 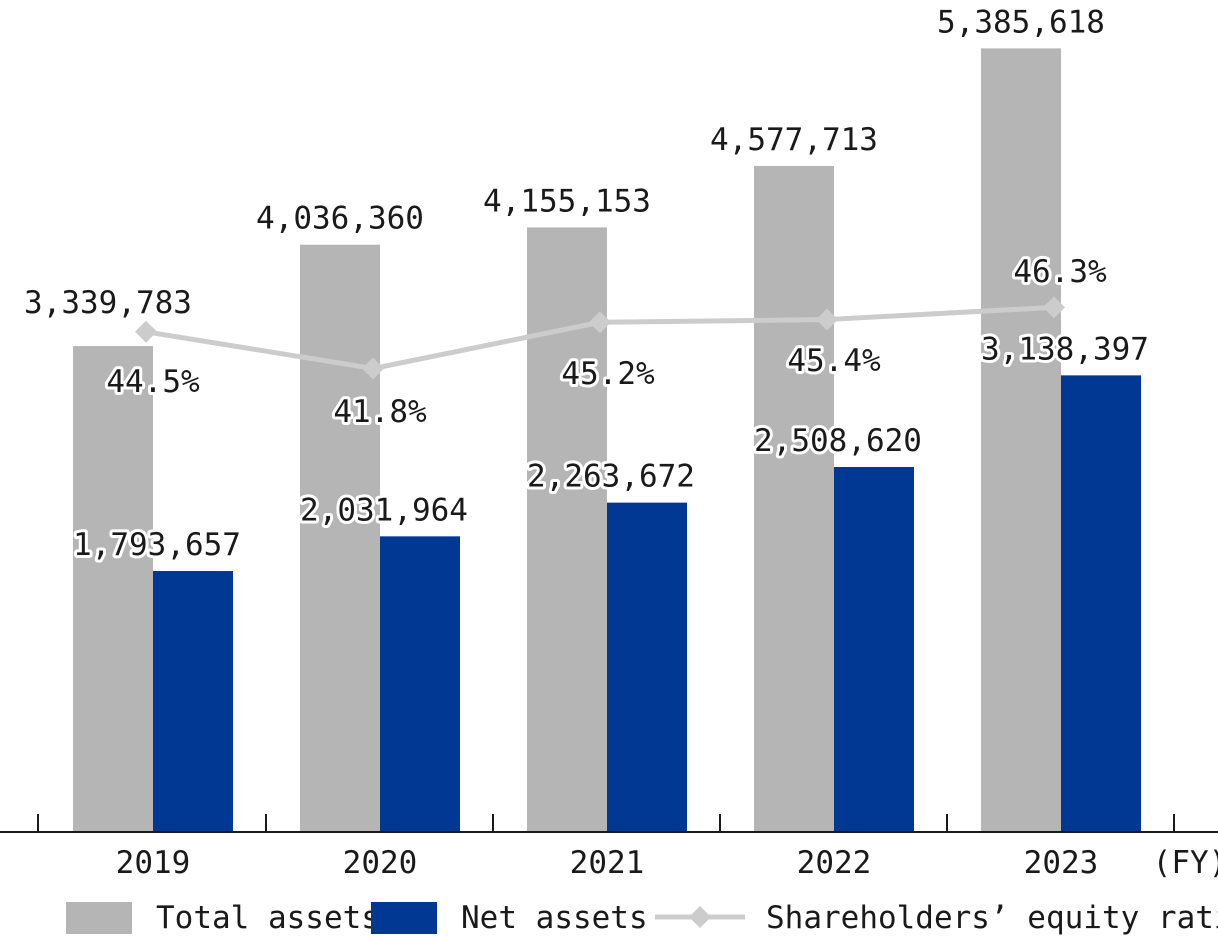 I want to click on equity-ratio-value-label: 44.5%, so click(x=153, y=382).